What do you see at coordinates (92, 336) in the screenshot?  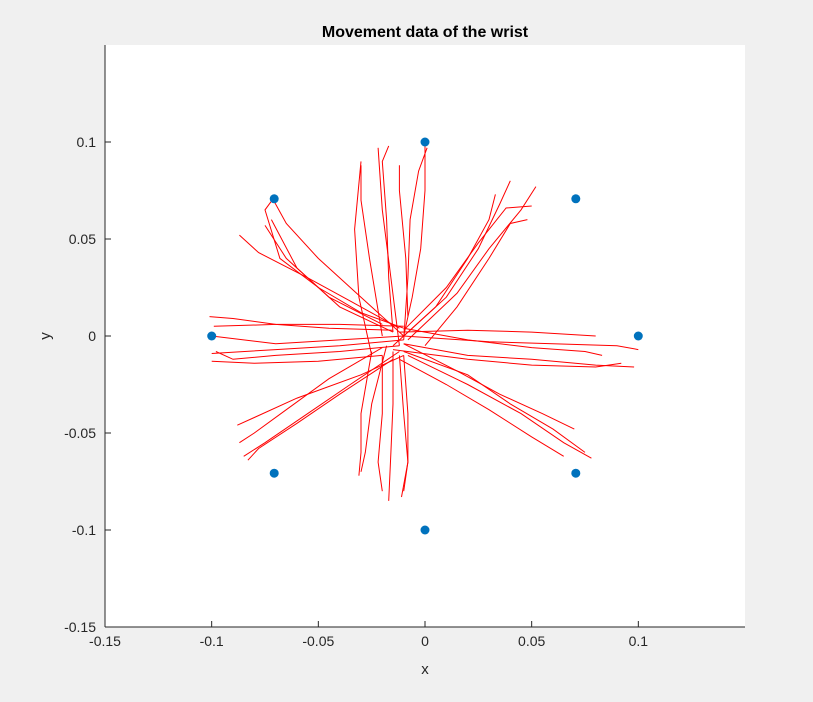 I see `y-tick-label: 0` at bounding box center [92, 336].